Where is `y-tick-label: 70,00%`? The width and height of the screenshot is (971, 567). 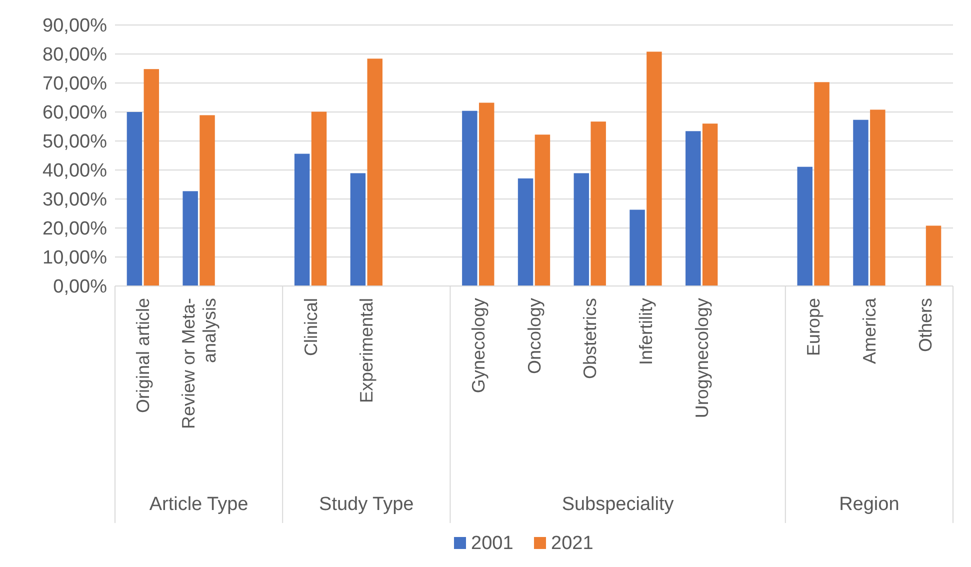 y-tick-label: 70,00% is located at coordinates (75, 84).